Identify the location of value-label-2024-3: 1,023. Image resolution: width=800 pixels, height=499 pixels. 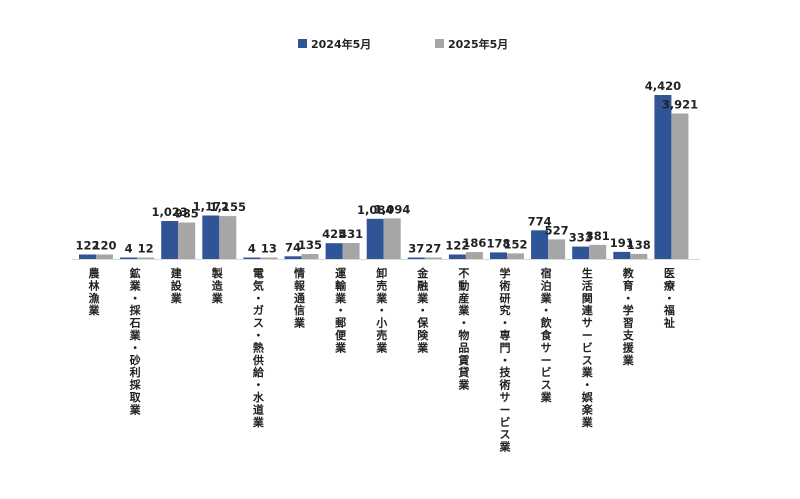
(170, 212).